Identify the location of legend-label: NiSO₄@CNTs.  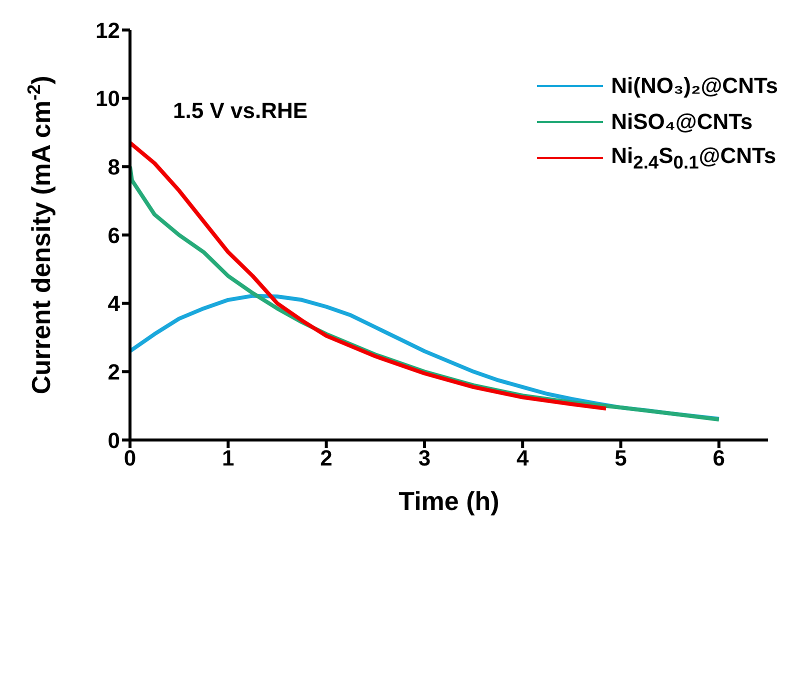
(682, 122).